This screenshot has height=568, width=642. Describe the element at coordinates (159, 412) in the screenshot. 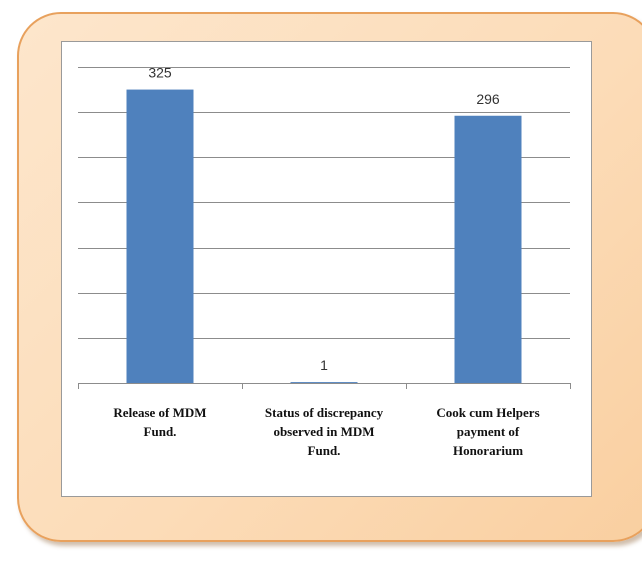

I see `category-label: Release of MDM` at that location.